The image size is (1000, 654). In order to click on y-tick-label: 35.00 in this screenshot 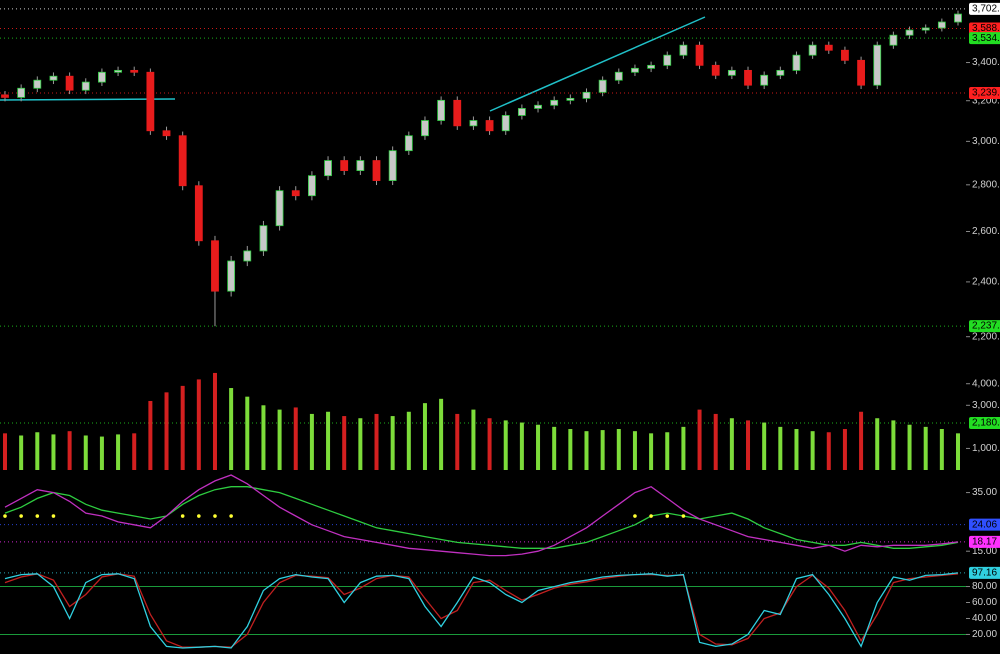, I will do `click(984, 492)`.